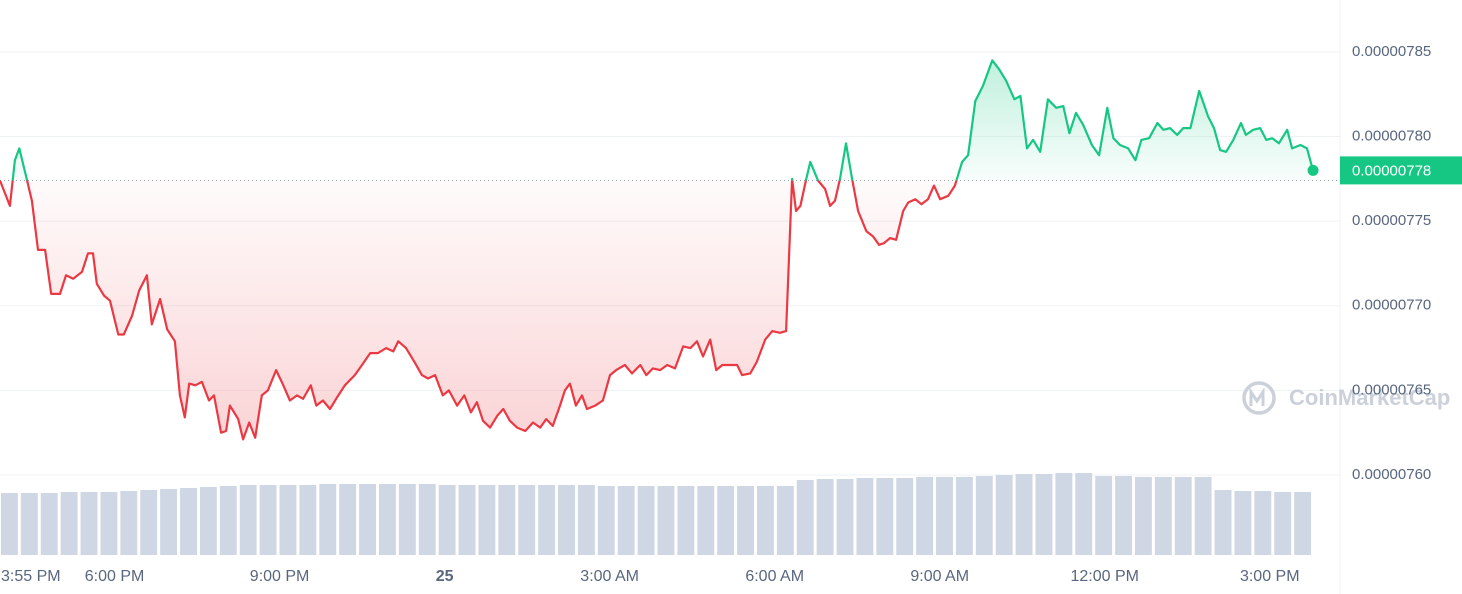 This screenshot has height=594, width=1462. What do you see at coordinates (1391, 474) in the screenshot?
I see `y-tick-label: 0.00000760` at bounding box center [1391, 474].